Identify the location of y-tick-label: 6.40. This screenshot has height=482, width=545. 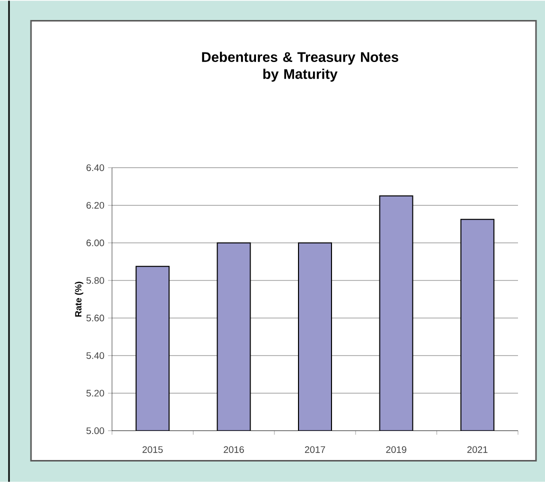
(95, 167).